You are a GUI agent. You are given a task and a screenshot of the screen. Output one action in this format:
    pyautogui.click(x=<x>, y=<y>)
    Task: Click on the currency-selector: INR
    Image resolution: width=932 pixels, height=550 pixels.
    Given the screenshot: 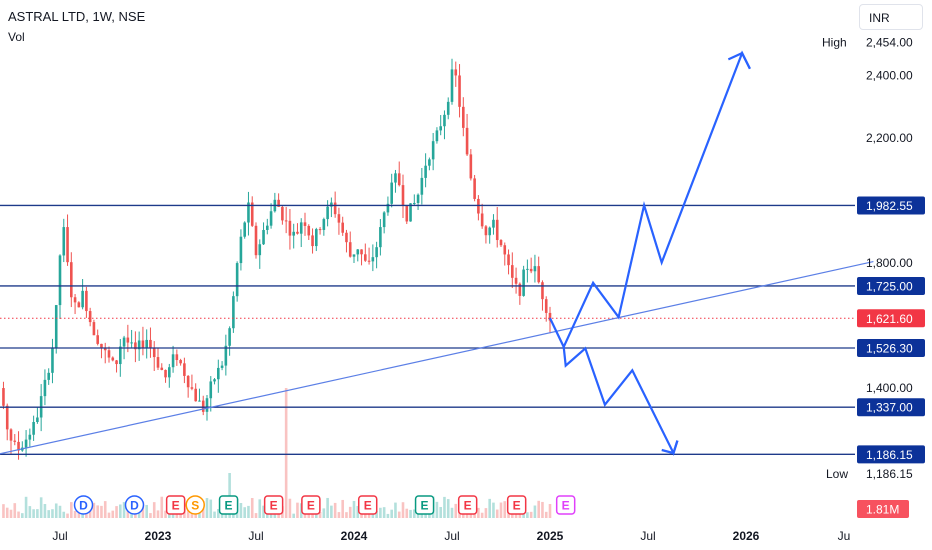 What is the action you would take?
    pyautogui.click(x=891, y=17)
    